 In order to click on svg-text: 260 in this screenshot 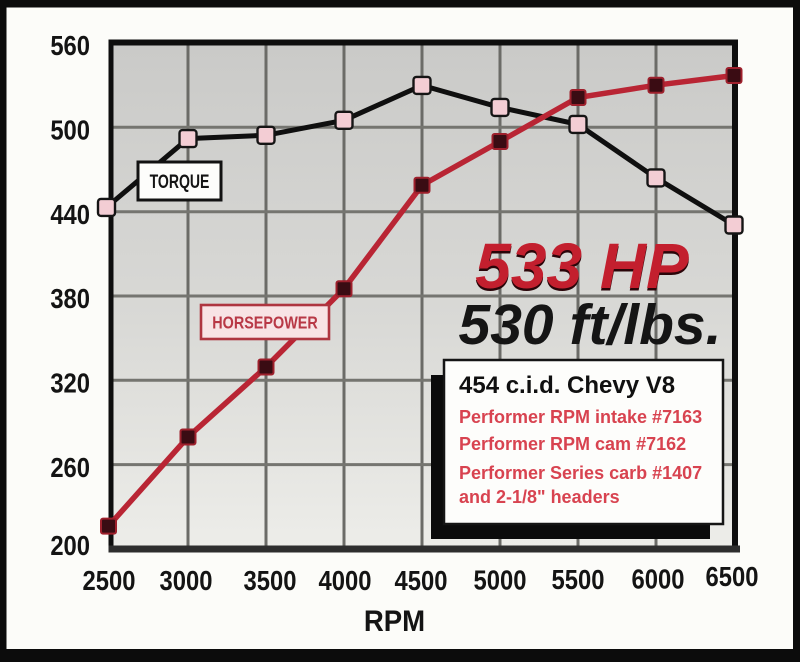, I will do `click(70, 467)`.